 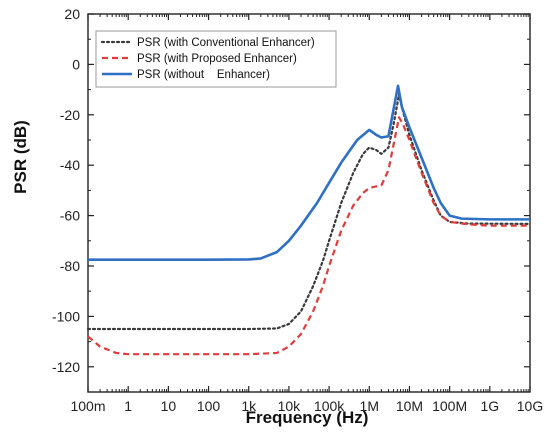 I want to click on x-tick-label: 100k, so click(x=329, y=406).